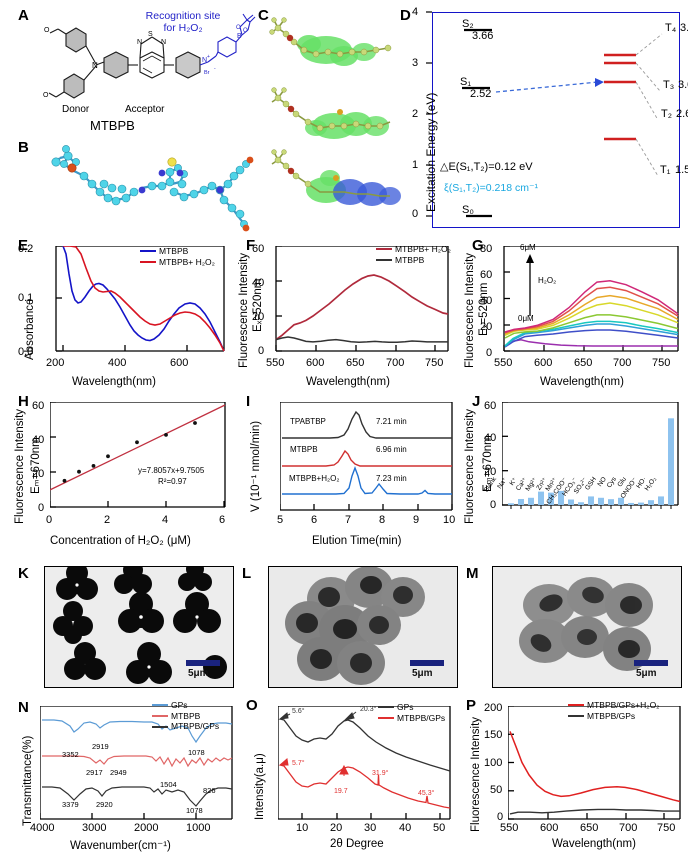  I want to click on panel-O-annot-20.3: 20.3°, so click(368, 709).